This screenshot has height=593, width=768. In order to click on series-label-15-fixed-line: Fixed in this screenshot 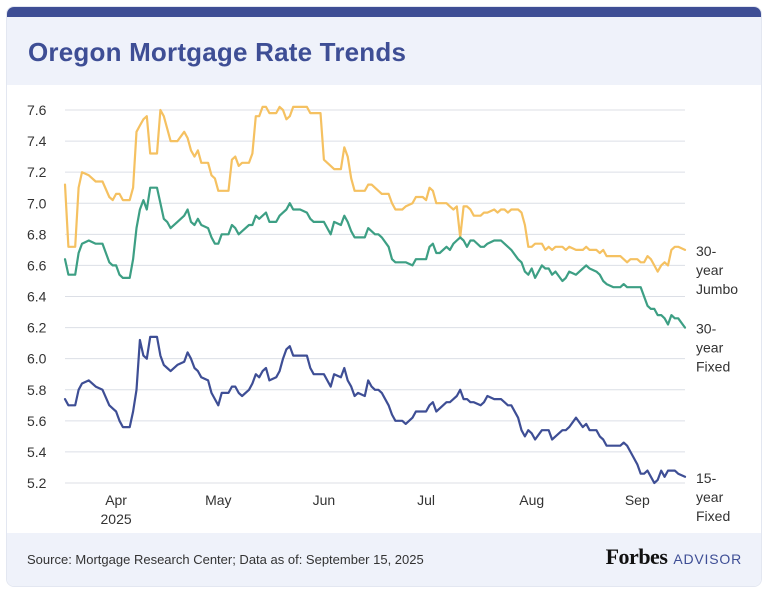, I will do `click(713, 516)`.